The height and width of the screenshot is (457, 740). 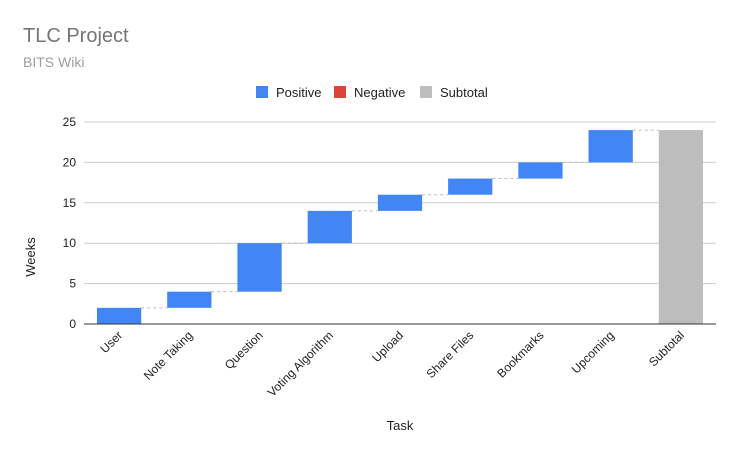 What do you see at coordinates (72, 324) in the screenshot?
I see `y-tick-label: 0` at bounding box center [72, 324].